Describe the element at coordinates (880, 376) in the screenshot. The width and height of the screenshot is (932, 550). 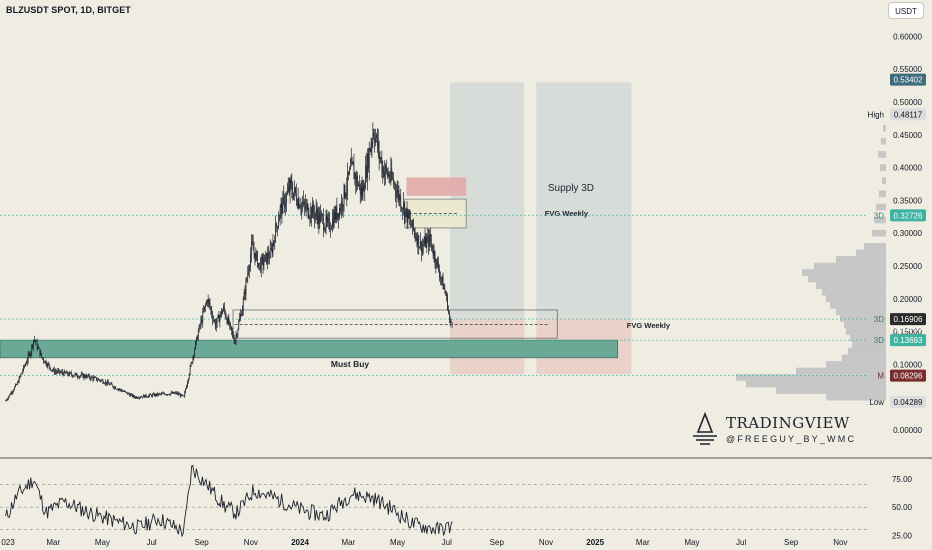
I see `price-label-prefix-6: M` at that location.